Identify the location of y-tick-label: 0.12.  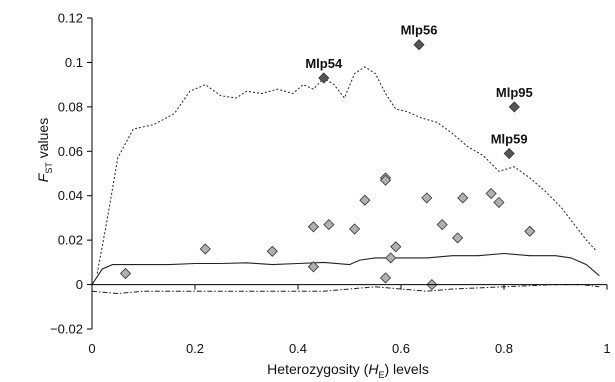
(70, 18).